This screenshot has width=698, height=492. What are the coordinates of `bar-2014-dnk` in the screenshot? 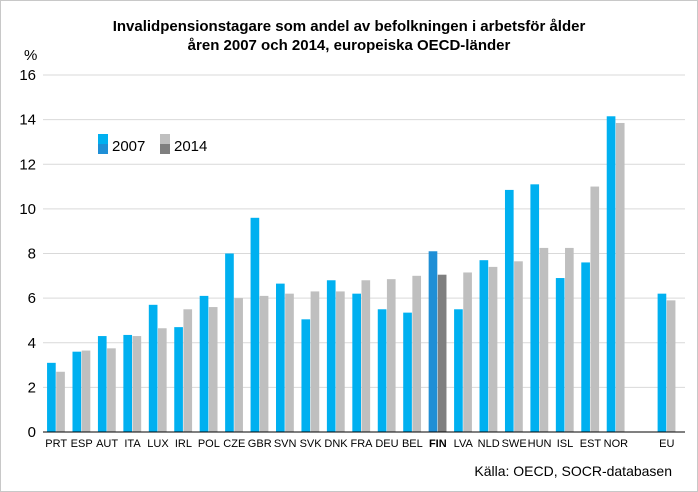 It's located at (340, 361).